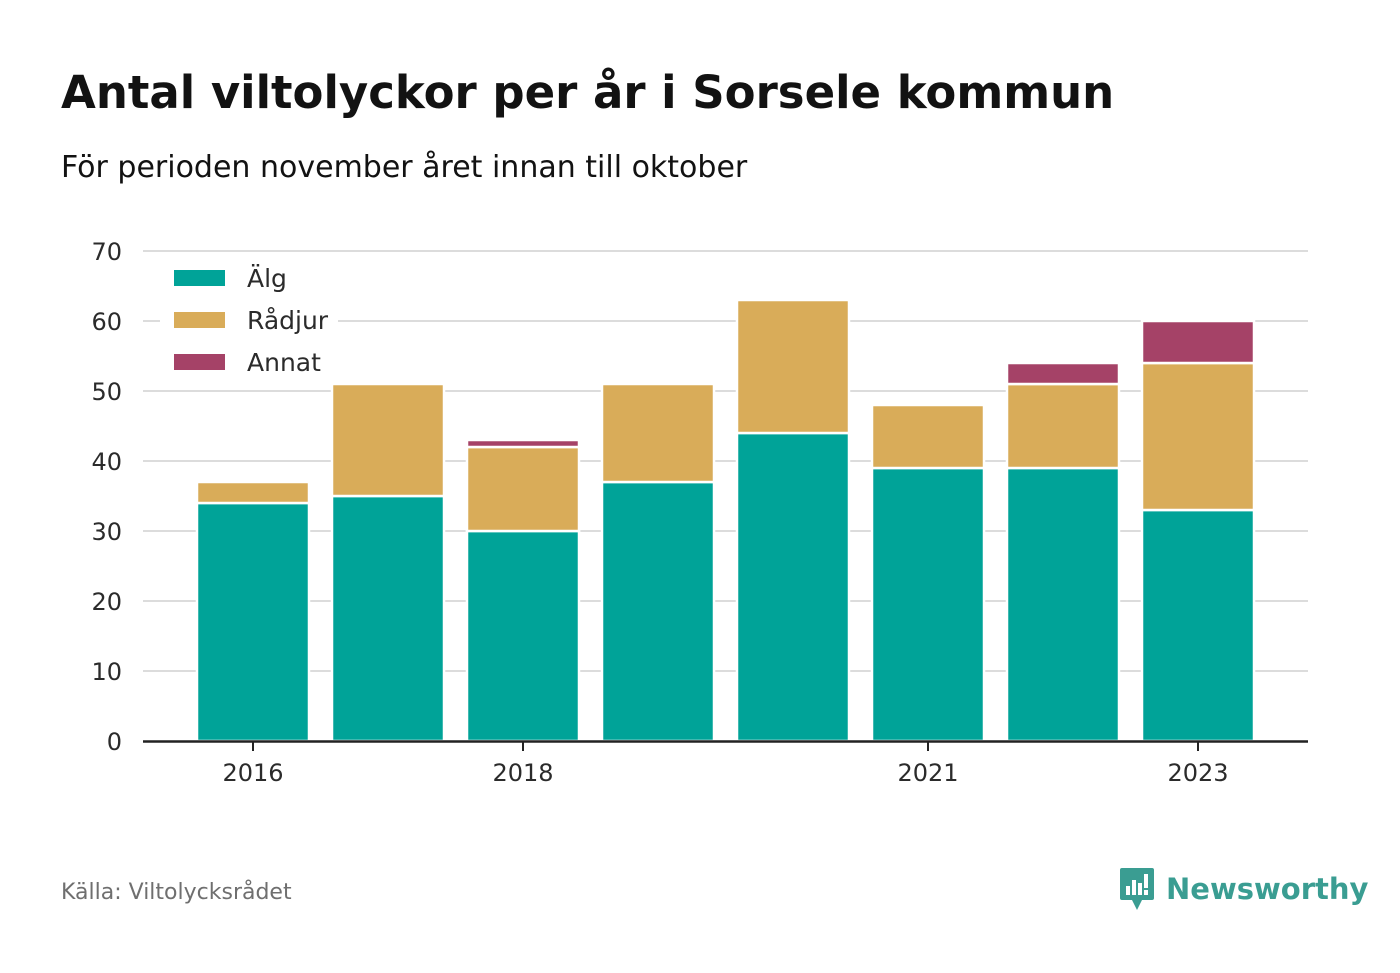 The image size is (1400, 973). I want to click on y-tick-label: 50, so click(106, 392).